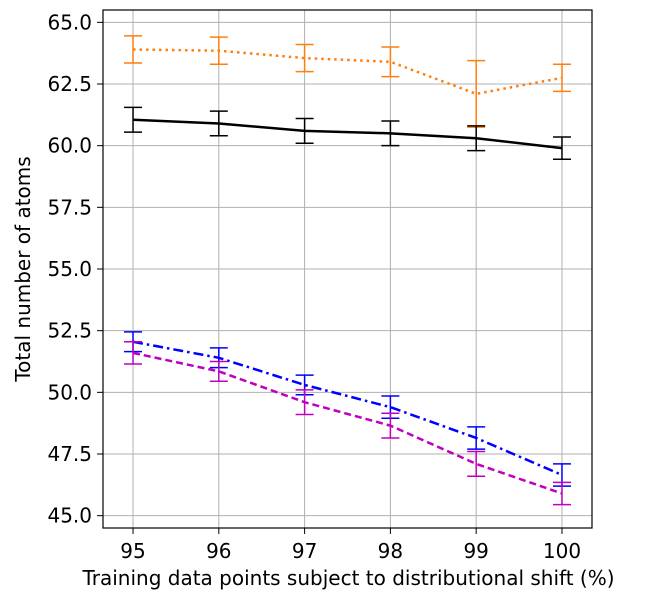 This screenshot has width=664, height=603. Describe the element at coordinates (69, 516) in the screenshot. I see `y-tick-label: 45.0` at that location.